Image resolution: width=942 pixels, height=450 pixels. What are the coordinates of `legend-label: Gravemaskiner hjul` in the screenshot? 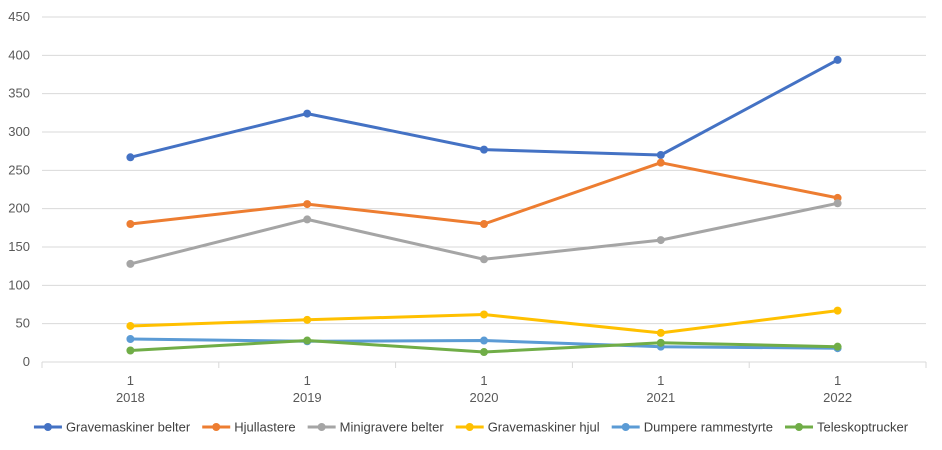 It's located at (544, 427).